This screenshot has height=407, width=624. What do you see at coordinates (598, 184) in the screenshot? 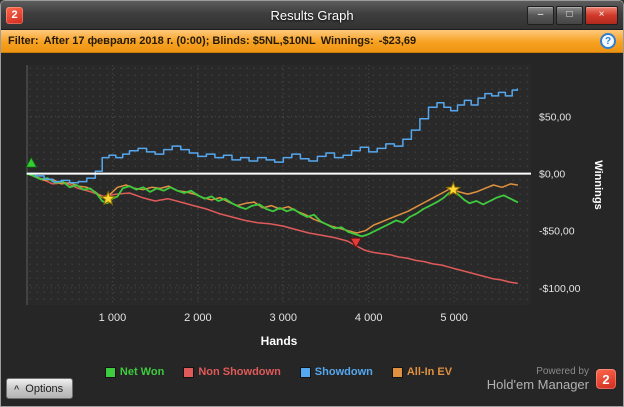
I see `svg-text: Winnings` at bounding box center [598, 184].